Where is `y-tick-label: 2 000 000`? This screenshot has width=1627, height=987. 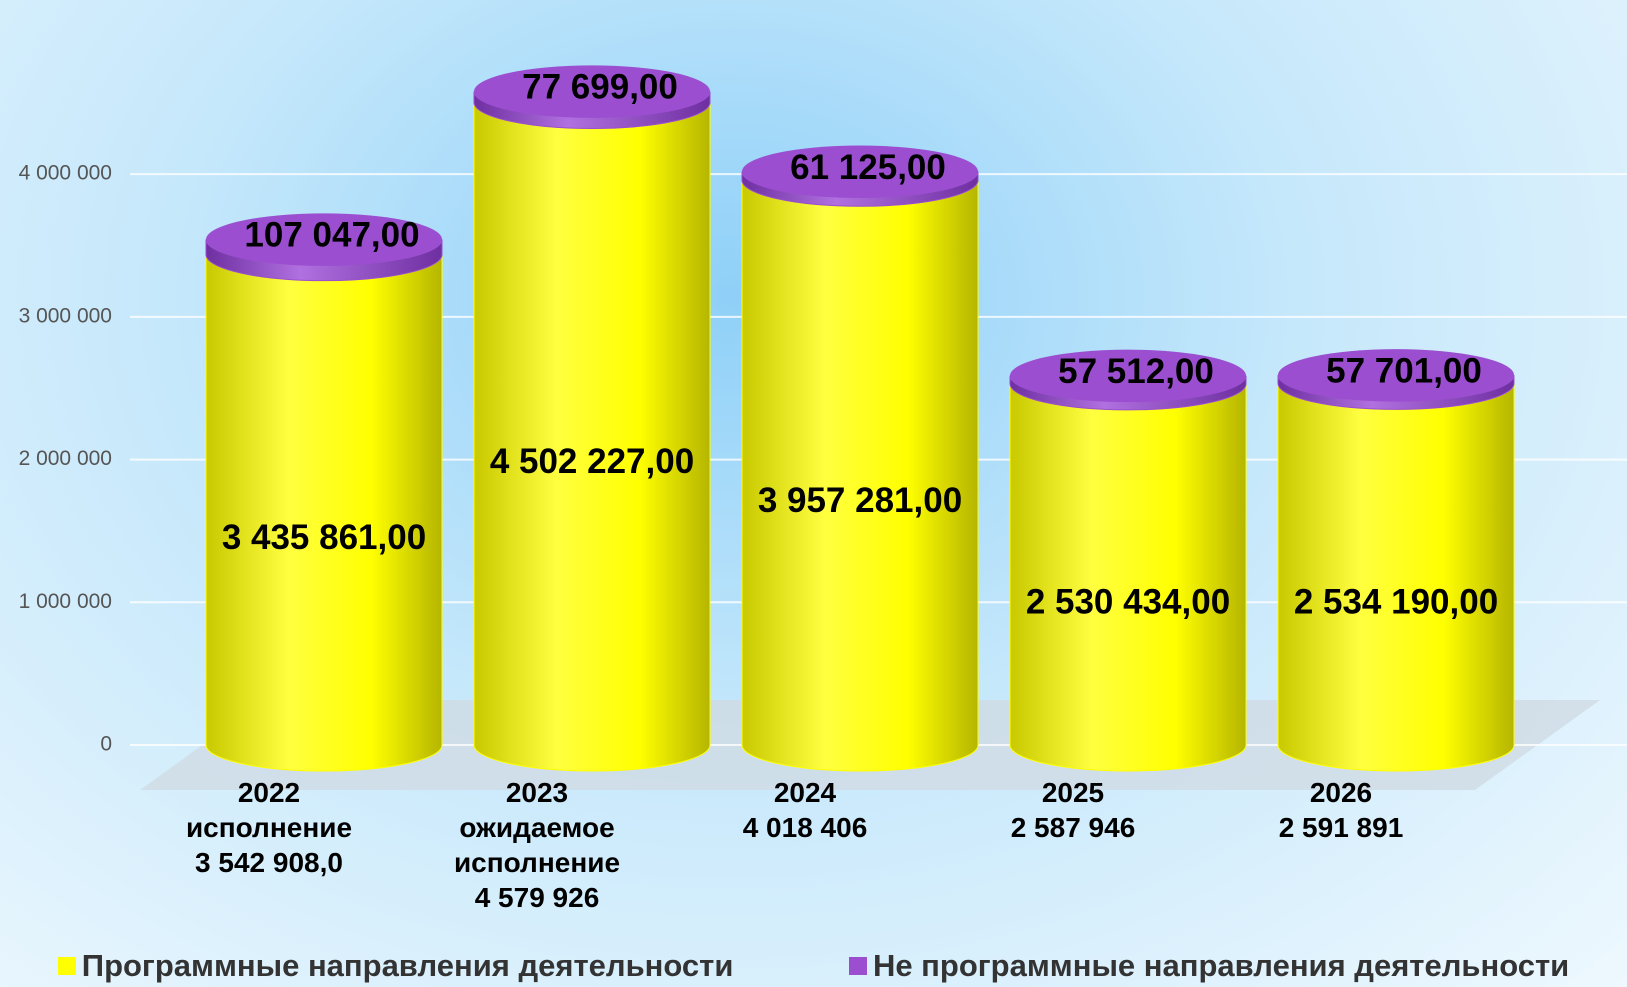
y-tick-label: 2 000 000 is located at coordinates (65, 458).